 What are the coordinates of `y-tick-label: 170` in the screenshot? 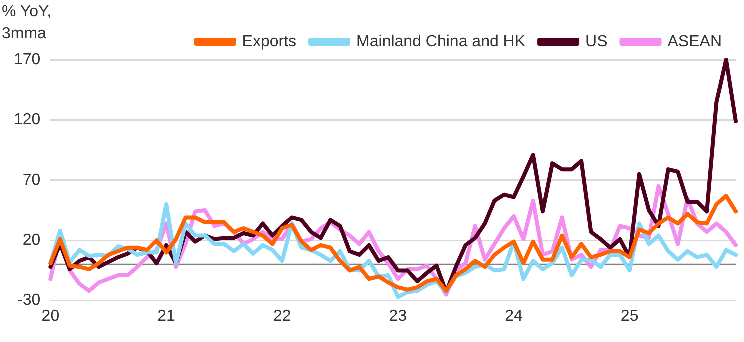 It's located at (27, 59).